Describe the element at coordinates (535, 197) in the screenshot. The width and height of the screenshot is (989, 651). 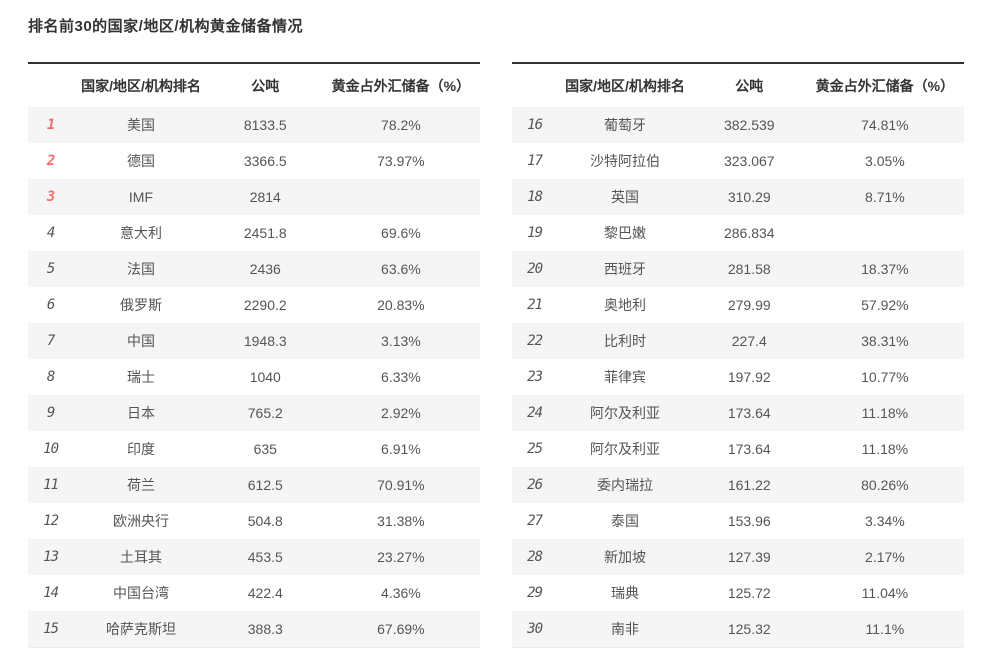
I see `rank-cell: 18` at that location.